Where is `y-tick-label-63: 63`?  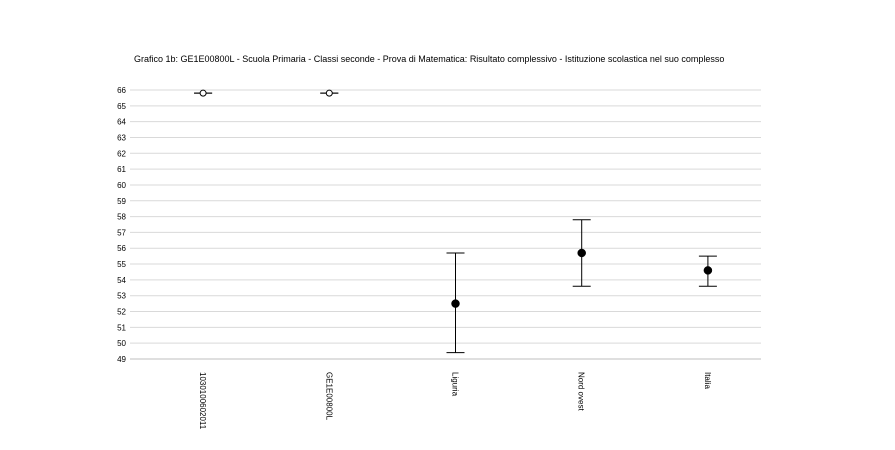
y-tick-label-63: 63 is located at coordinates (121, 137).